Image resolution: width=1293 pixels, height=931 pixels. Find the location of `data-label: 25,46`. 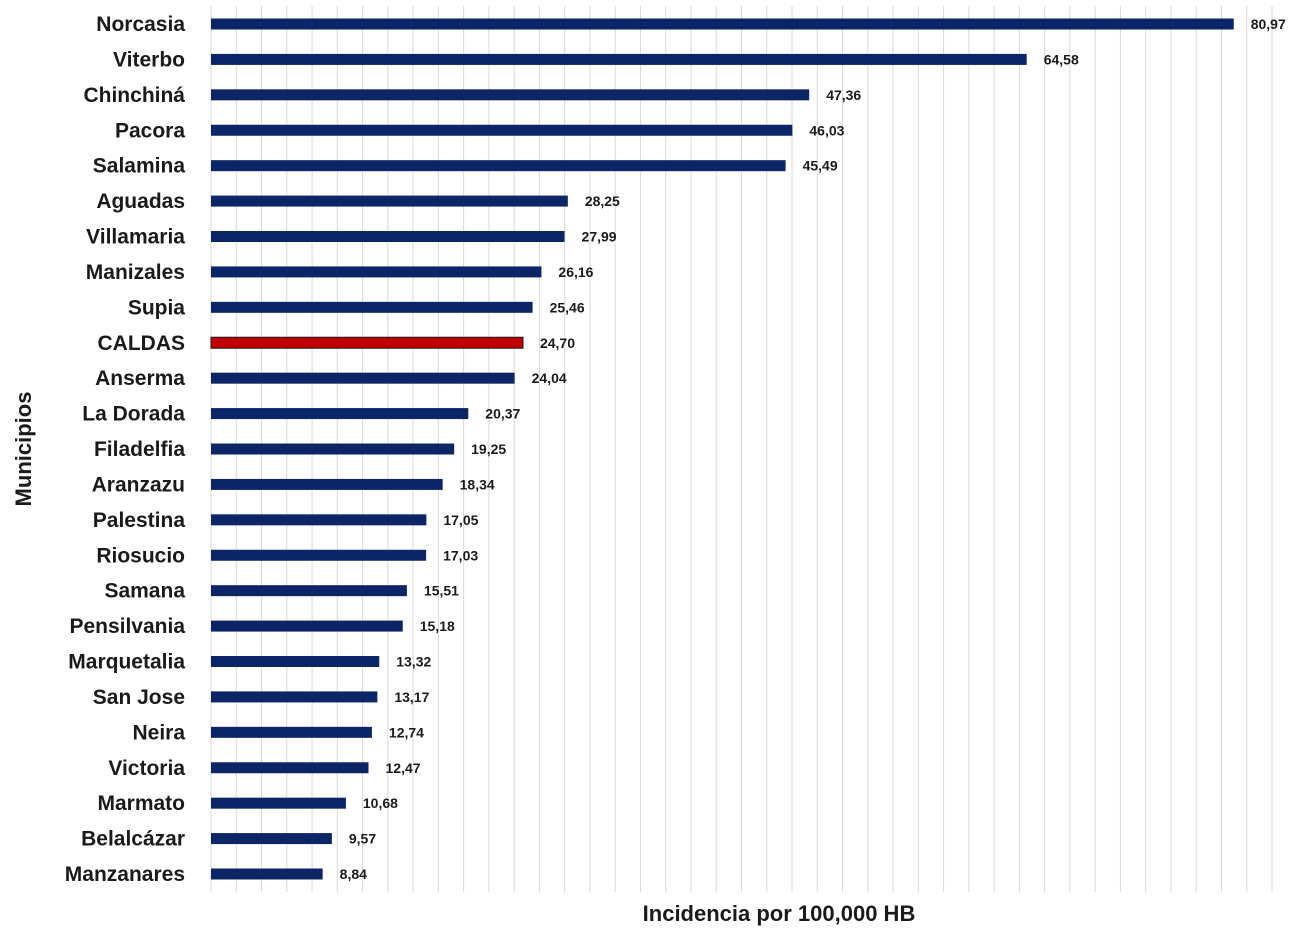

data-label: 25,46 is located at coordinates (567, 307).